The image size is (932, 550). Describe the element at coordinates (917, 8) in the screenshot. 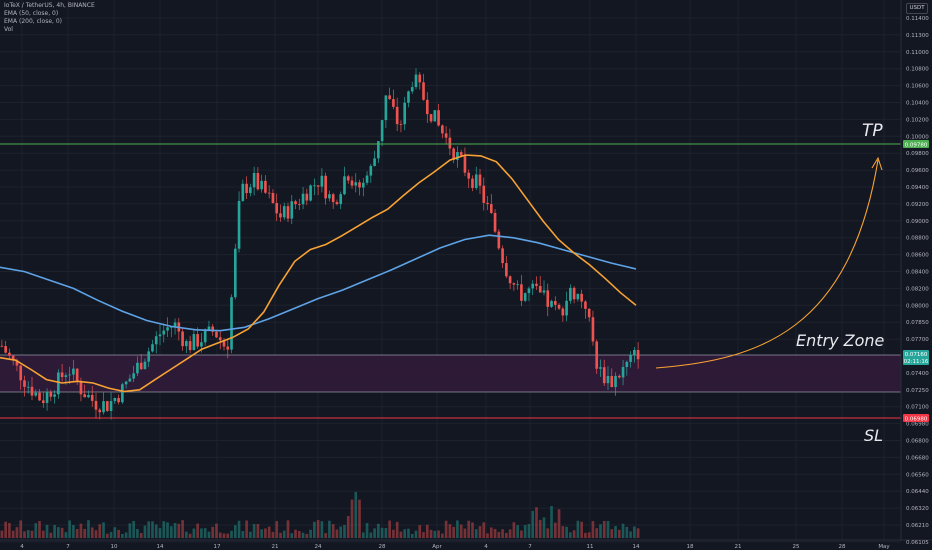

I see `currency-unit-button: USDT` at that location.